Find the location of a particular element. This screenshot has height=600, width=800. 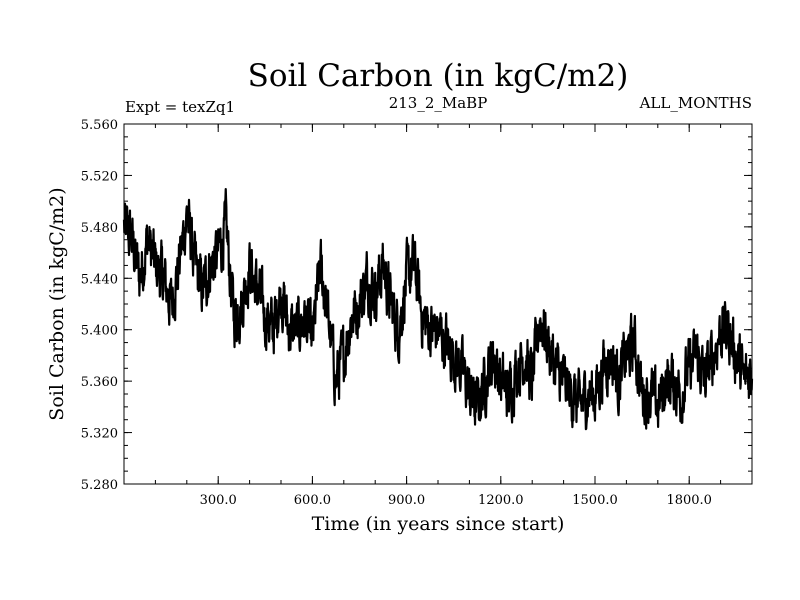

subtitle-experiment: Expt = texZq1 is located at coordinates (180, 107).